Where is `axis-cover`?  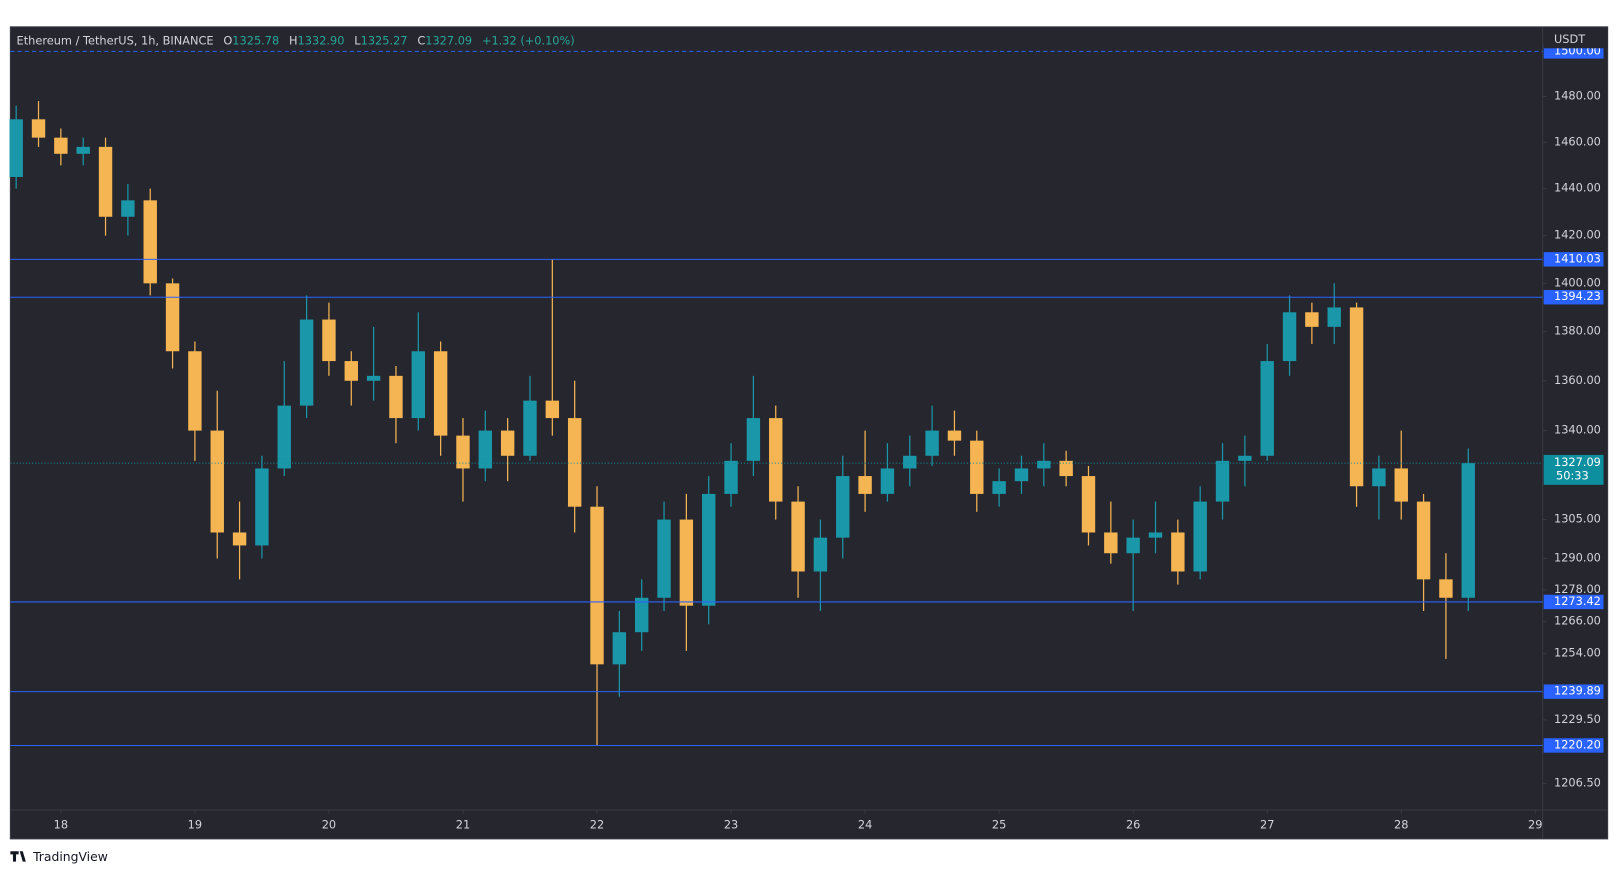 axis-cover is located at coordinates (1575, 38).